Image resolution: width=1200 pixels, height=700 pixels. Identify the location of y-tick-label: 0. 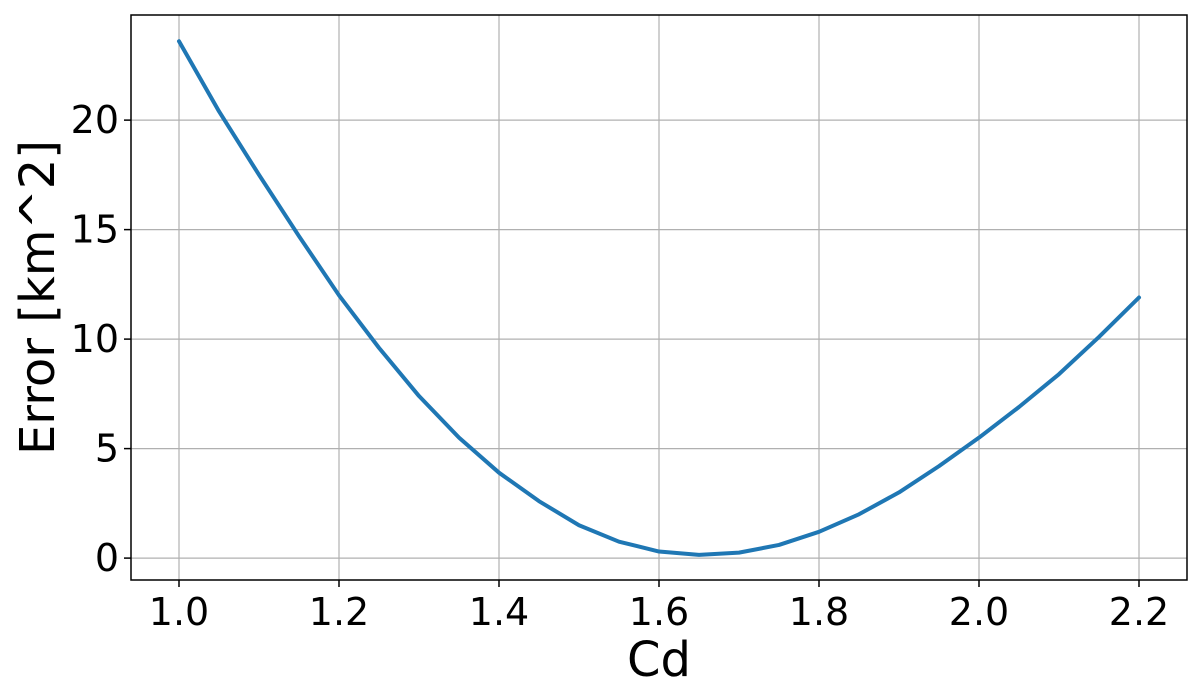
(107, 558).